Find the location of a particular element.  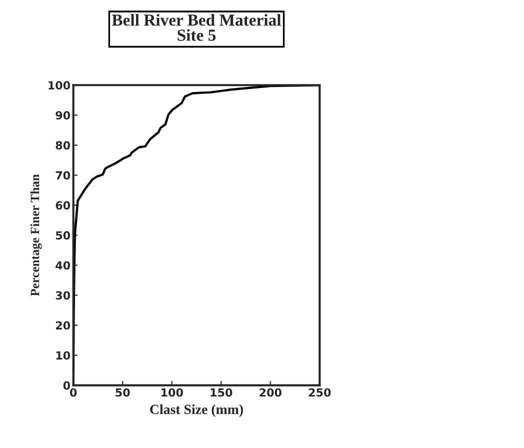

x-tick-label: 200 is located at coordinates (271, 392).